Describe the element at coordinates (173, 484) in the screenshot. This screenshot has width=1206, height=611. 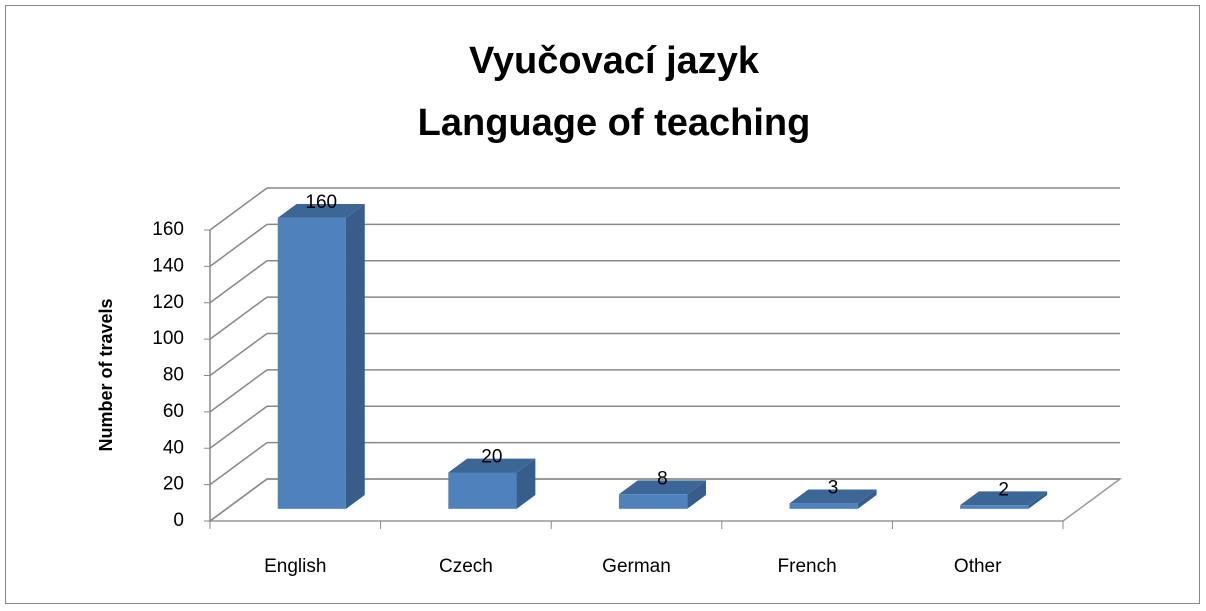
I see `y-tick-label: 20` at that location.